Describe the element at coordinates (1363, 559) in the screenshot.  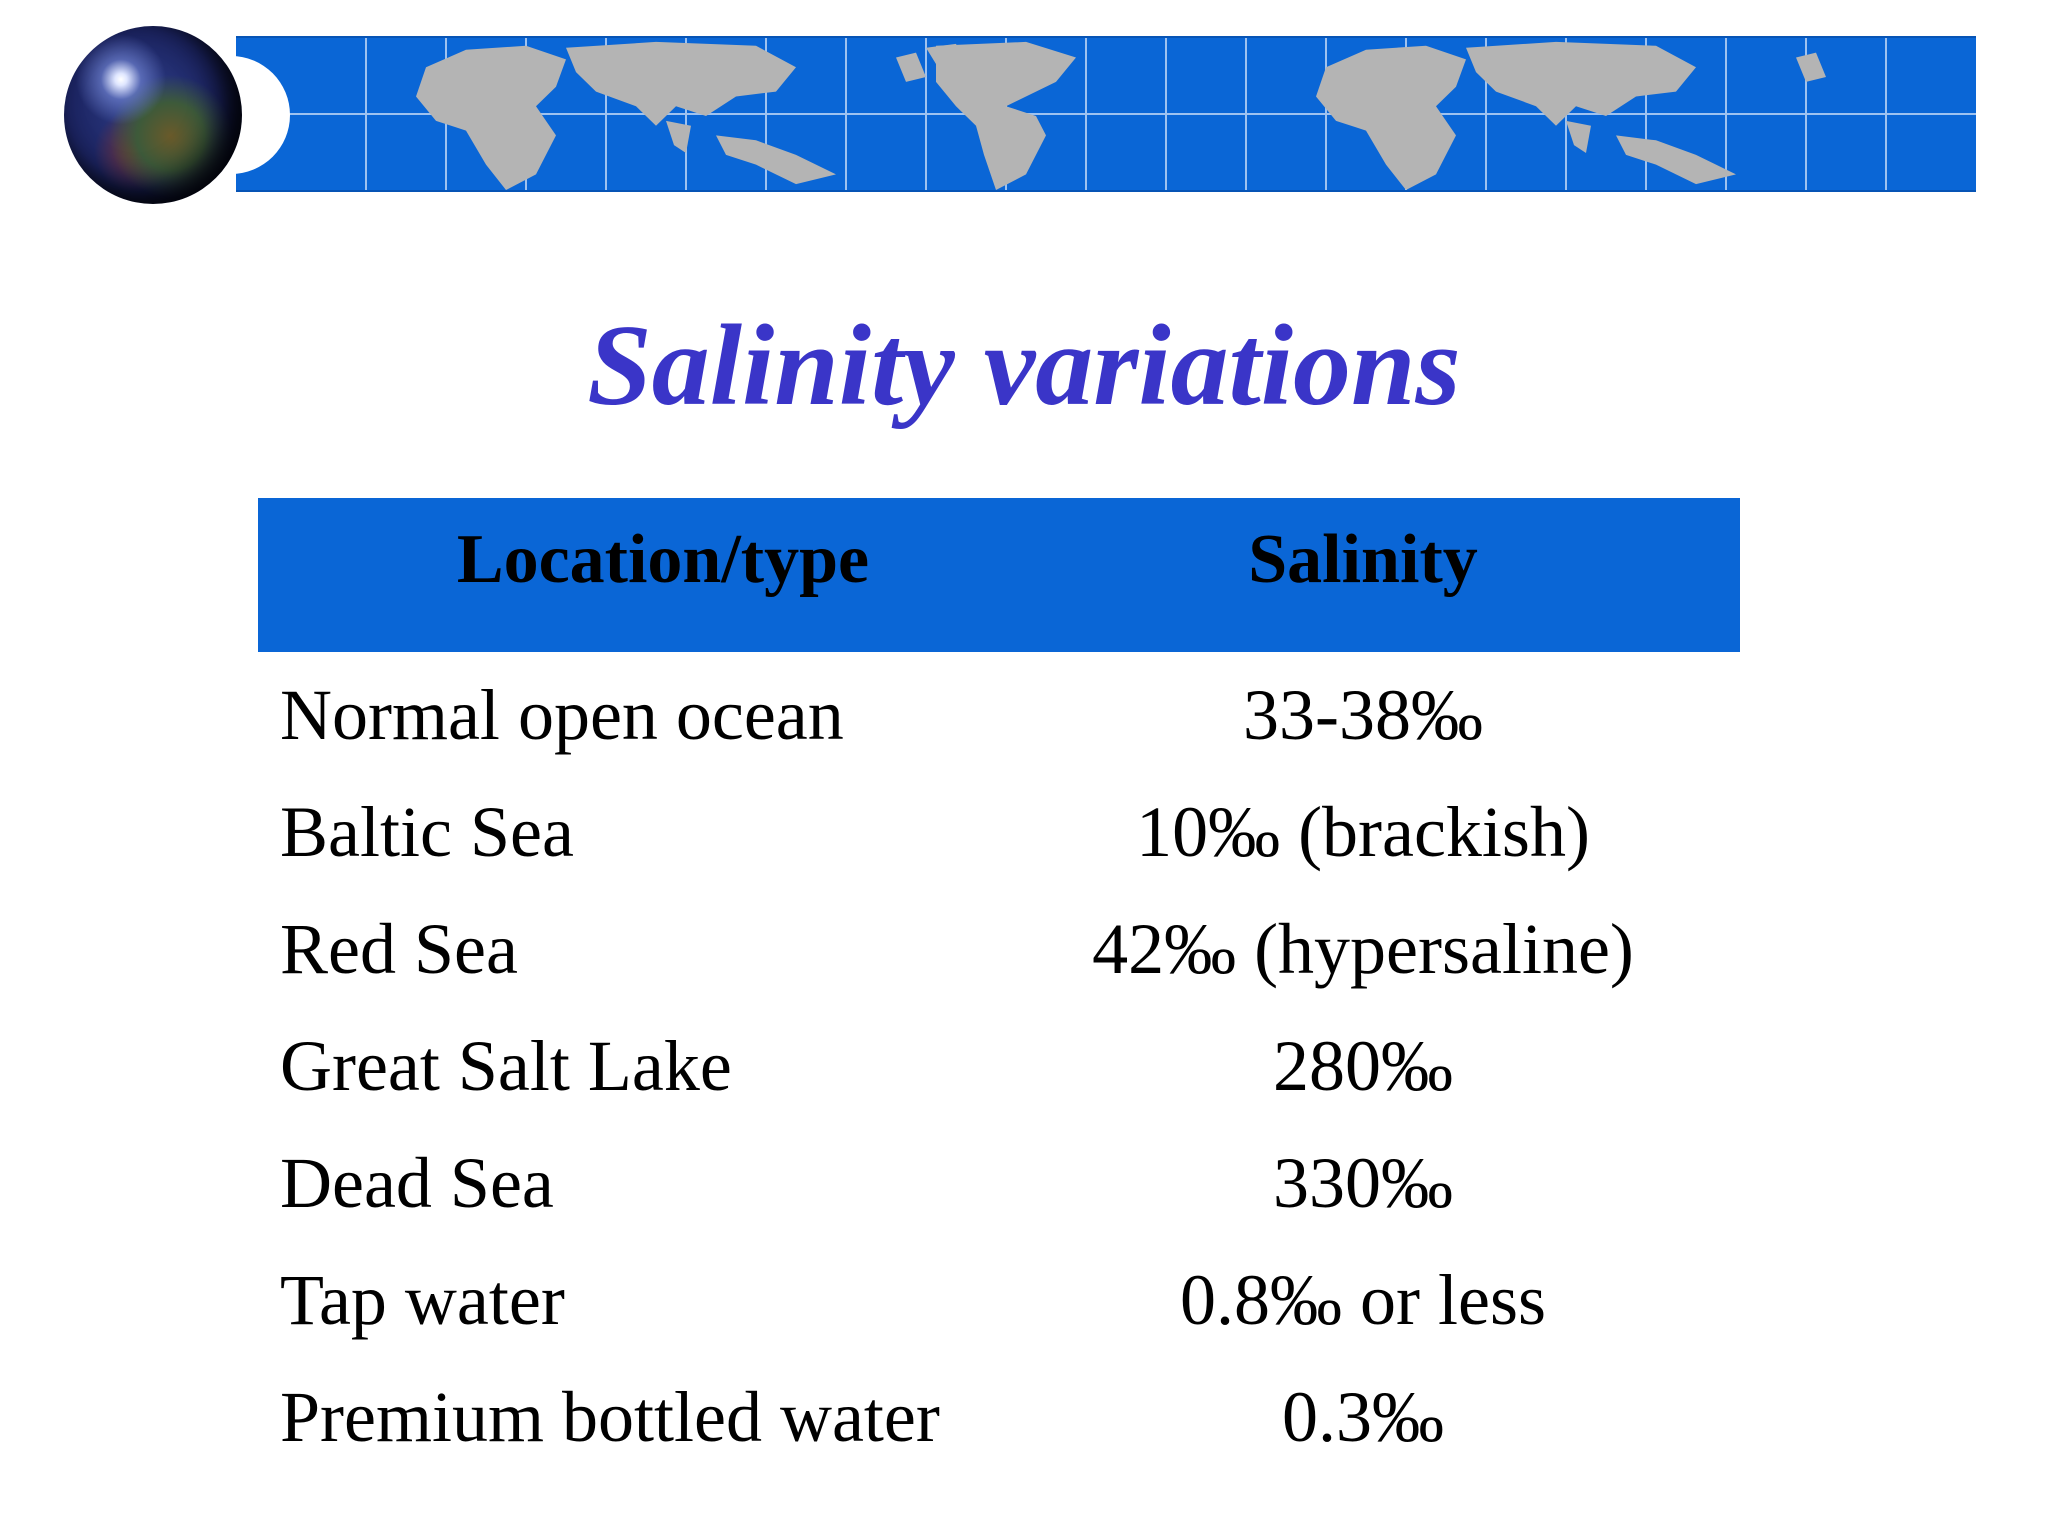
I see `header-salinity: Salinity` at that location.